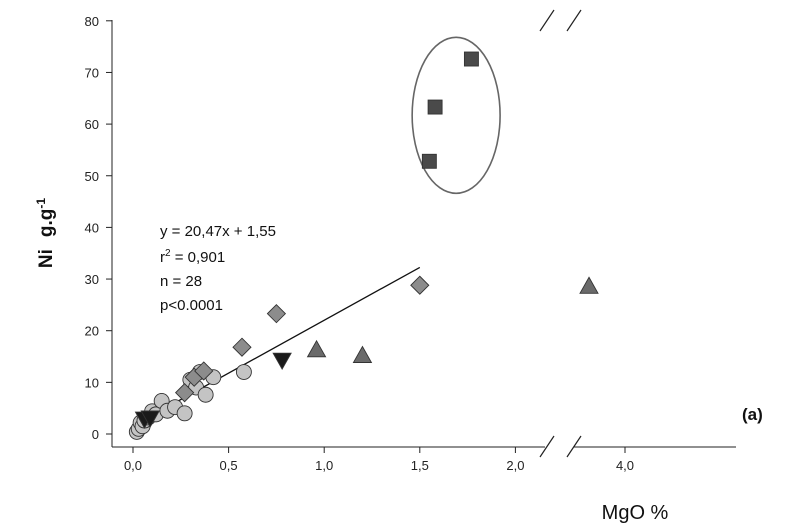  What do you see at coordinates (515, 465) in the screenshot?
I see `x-tick-label: 2,0` at bounding box center [515, 465].